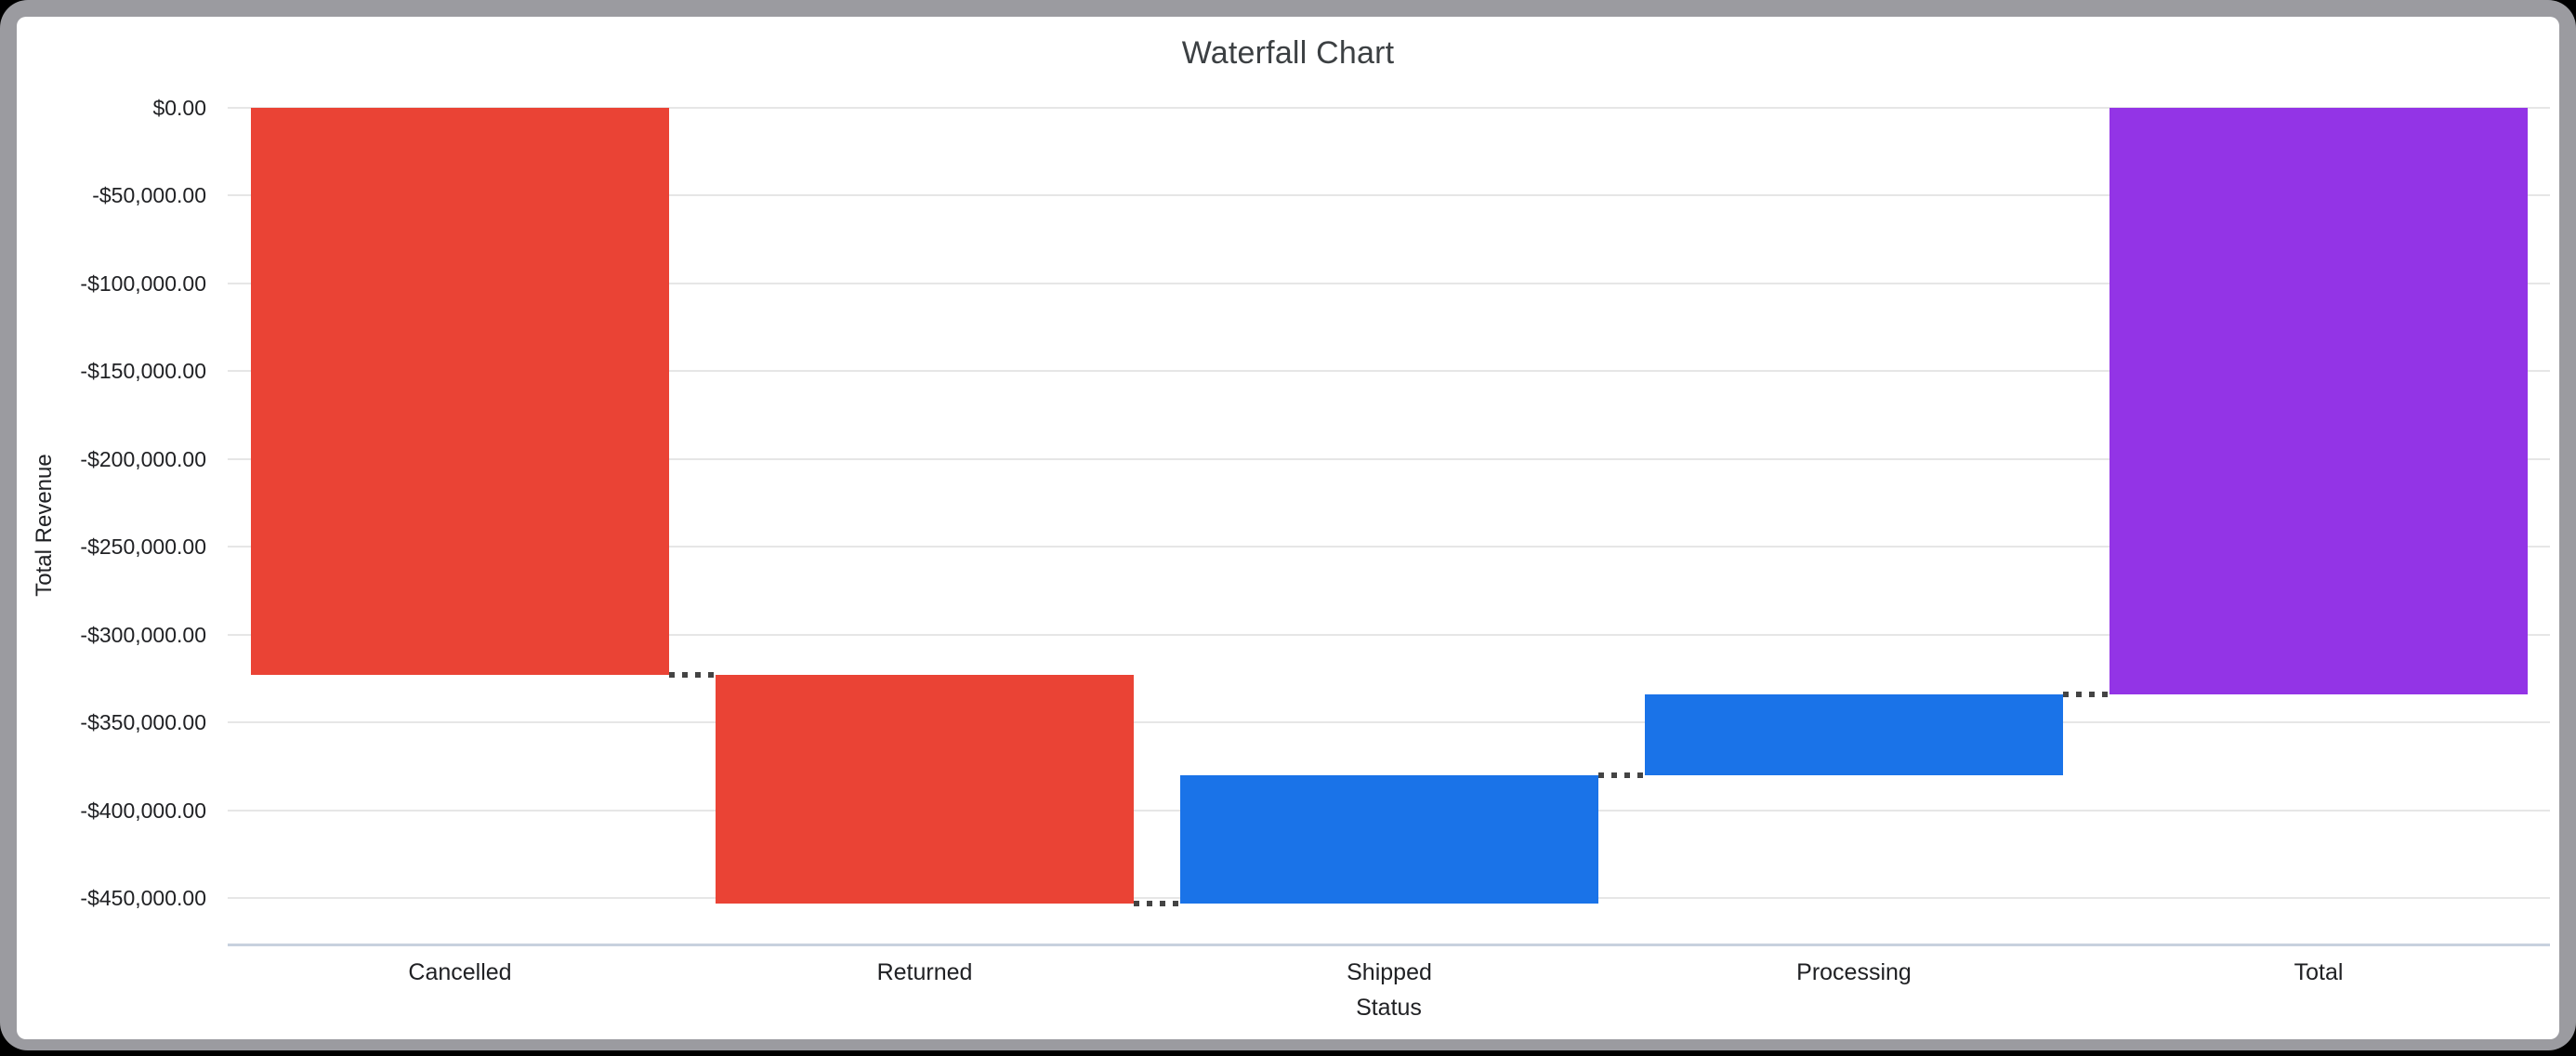 The image size is (2576, 1056). What do you see at coordinates (143, 547) in the screenshot?
I see `y-tick-label: -$250,000.00` at bounding box center [143, 547].